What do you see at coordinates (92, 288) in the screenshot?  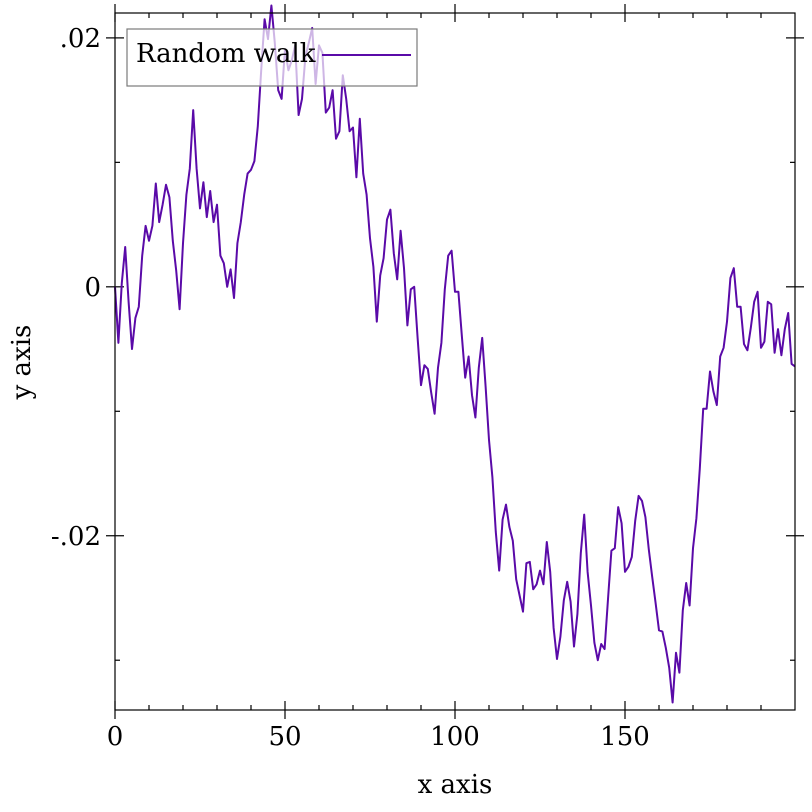 I see `y-tick-label: 0` at bounding box center [92, 288].